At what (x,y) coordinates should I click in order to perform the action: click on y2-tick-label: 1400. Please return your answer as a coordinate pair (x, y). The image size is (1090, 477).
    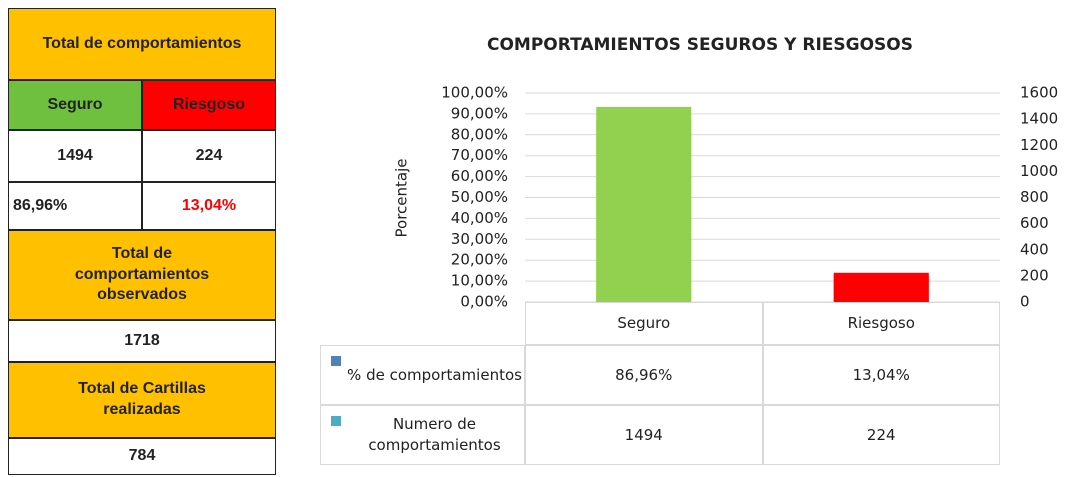
    Looking at the image, I should click on (1039, 119).